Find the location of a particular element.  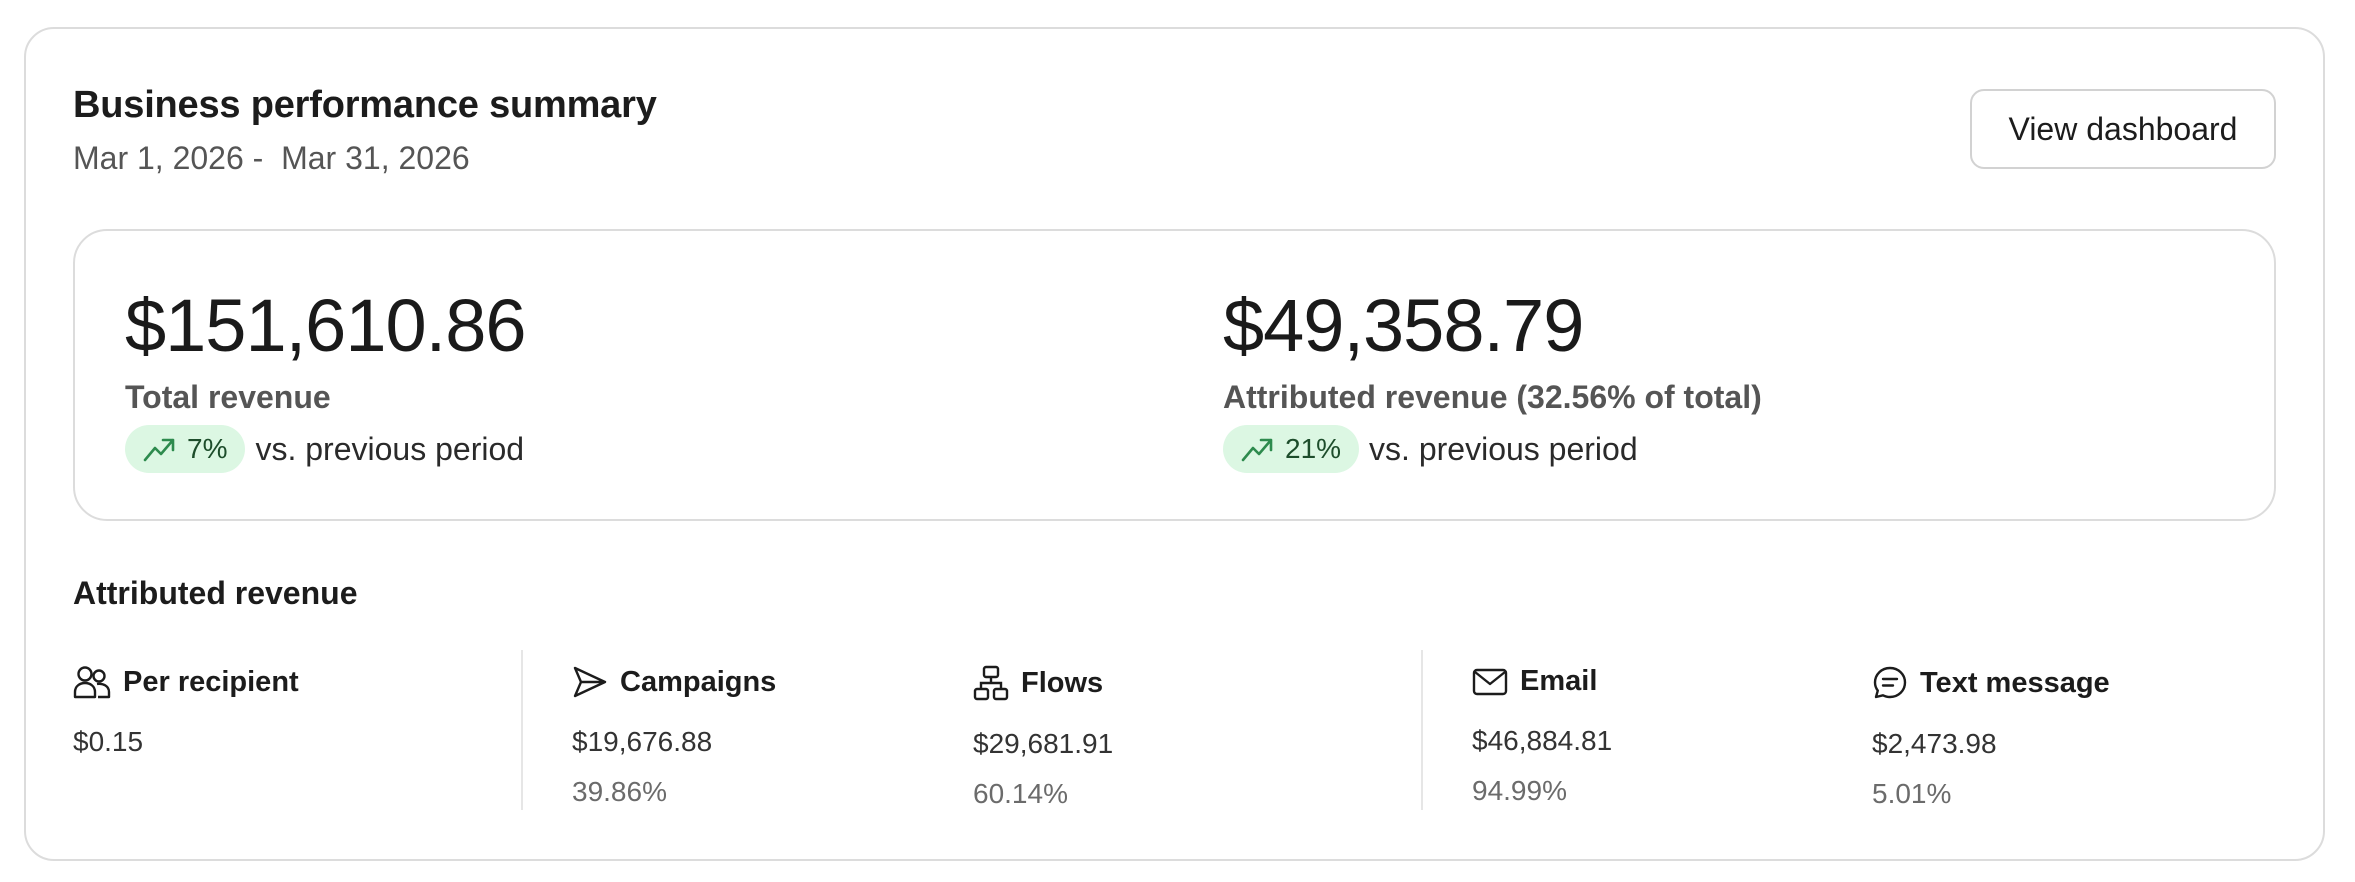

stat-percent: 39.86% is located at coordinates (619, 791).